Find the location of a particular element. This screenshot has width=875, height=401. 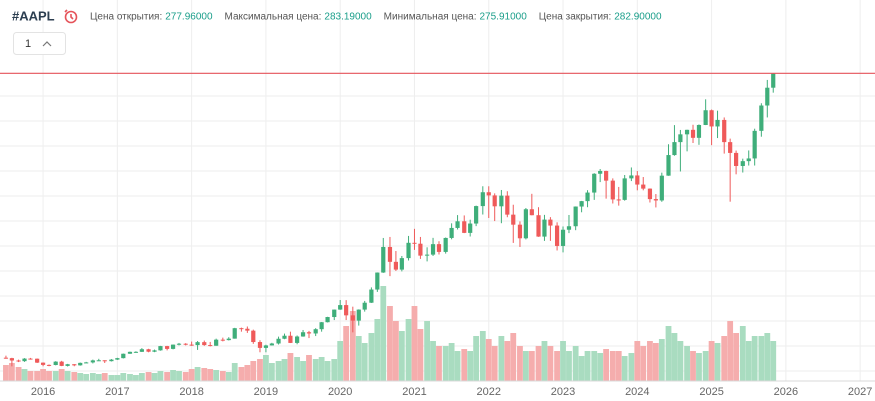

field-value: 277.96000 is located at coordinates (189, 17).